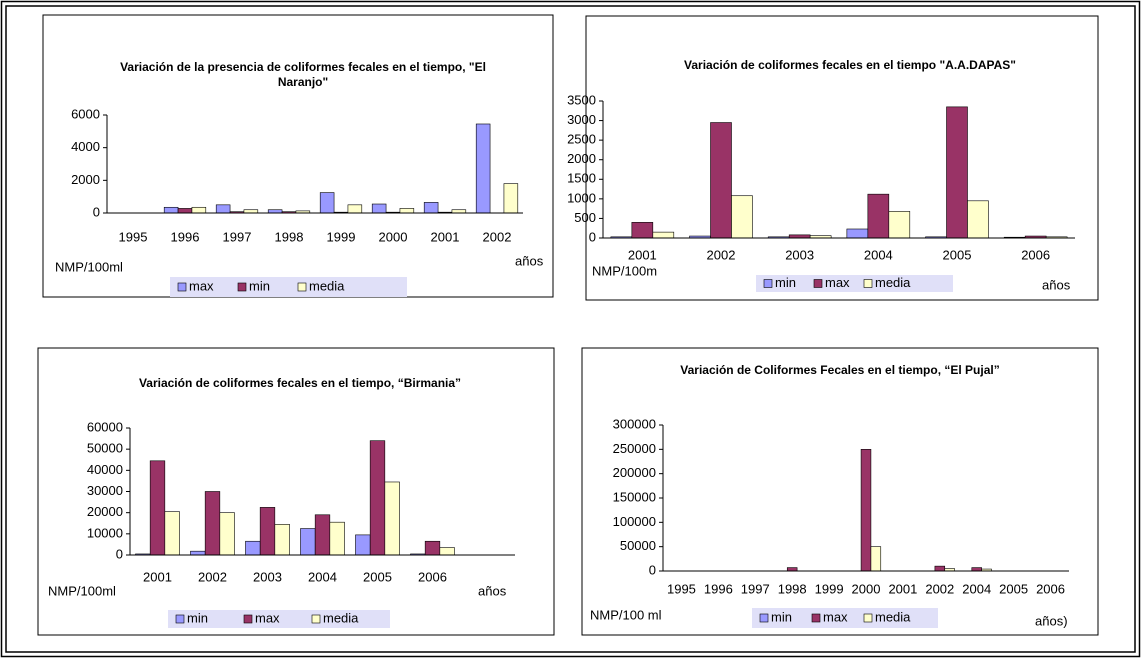  What do you see at coordinates (105, 490) in the screenshot?
I see `y-tick-label: 30000` at bounding box center [105, 490].